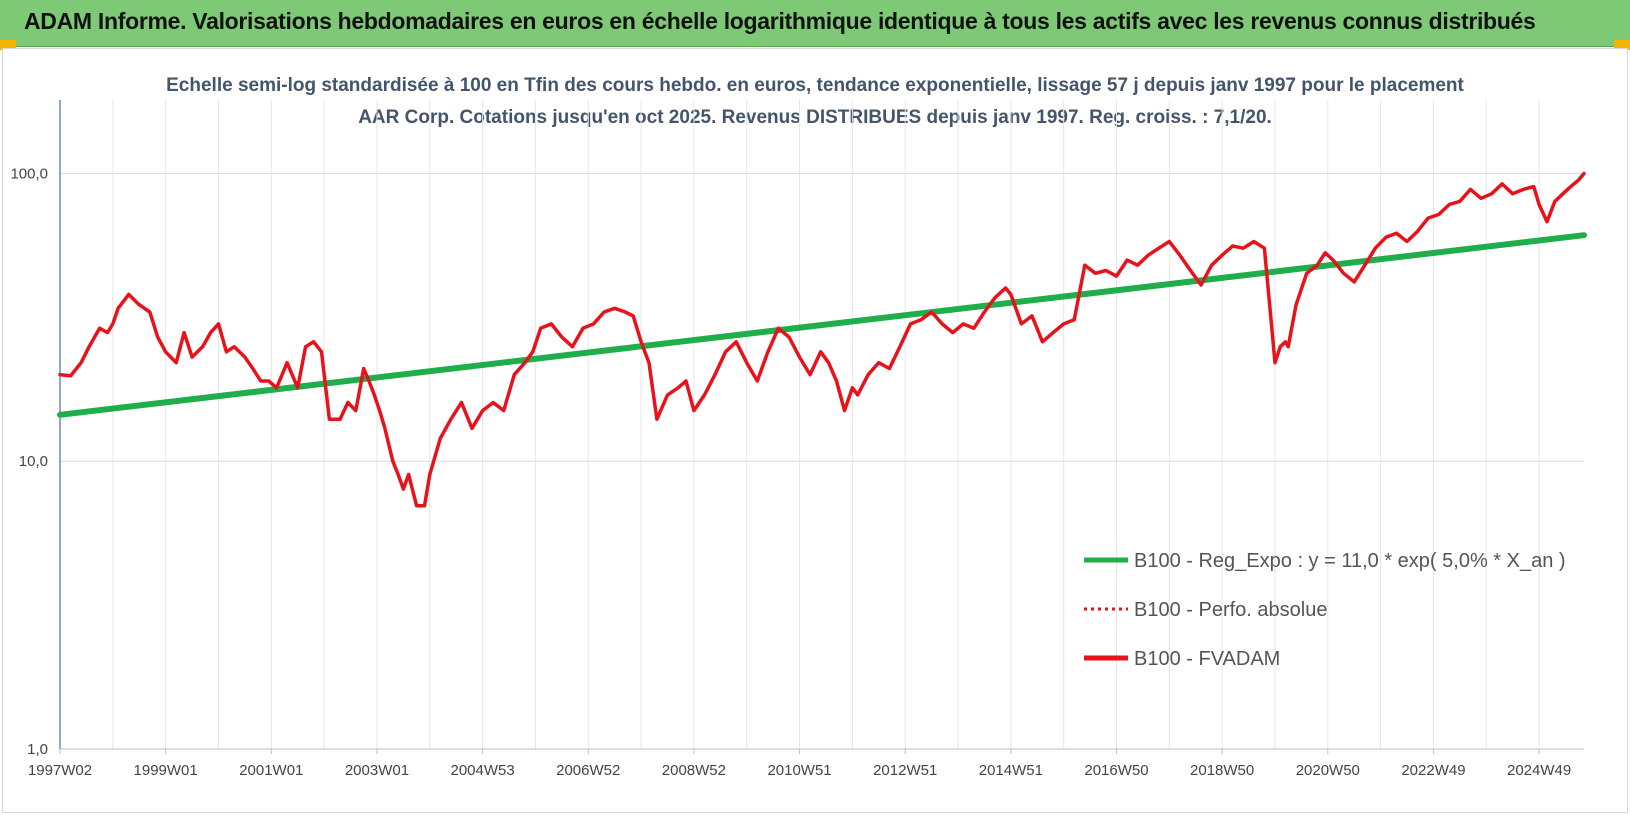 The height and width of the screenshot is (815, 1630). I want to click on x-tick-label: 2010W51, so click(799, 770).